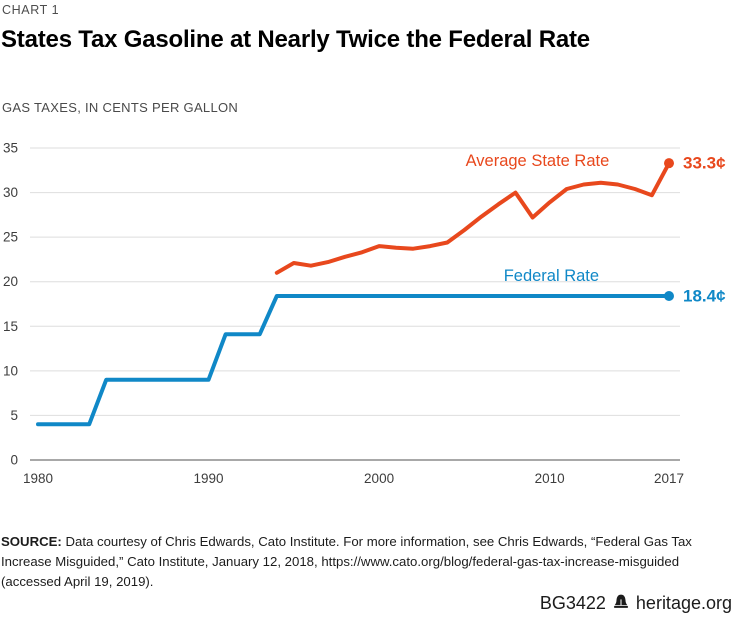 Image resolution: width=734 pixels, height=623 pixels. What do you see at coordinates (572, 603) in the screenshot?
I see `report-id: BG3422` at bounding box center [572, 603].